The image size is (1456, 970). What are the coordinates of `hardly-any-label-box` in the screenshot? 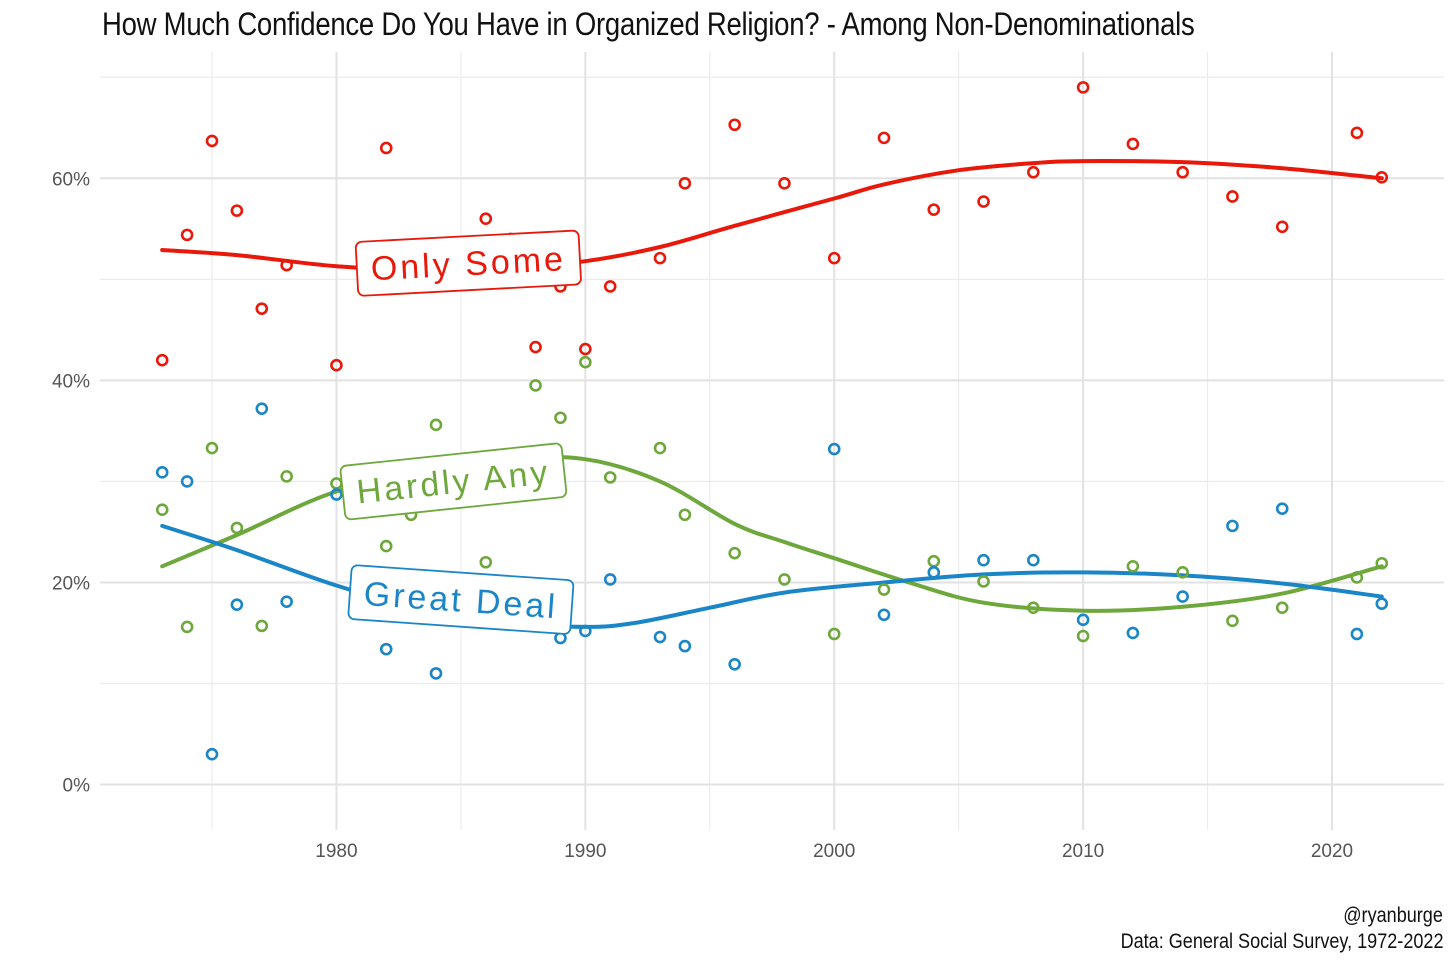 It's located at (453, 481).